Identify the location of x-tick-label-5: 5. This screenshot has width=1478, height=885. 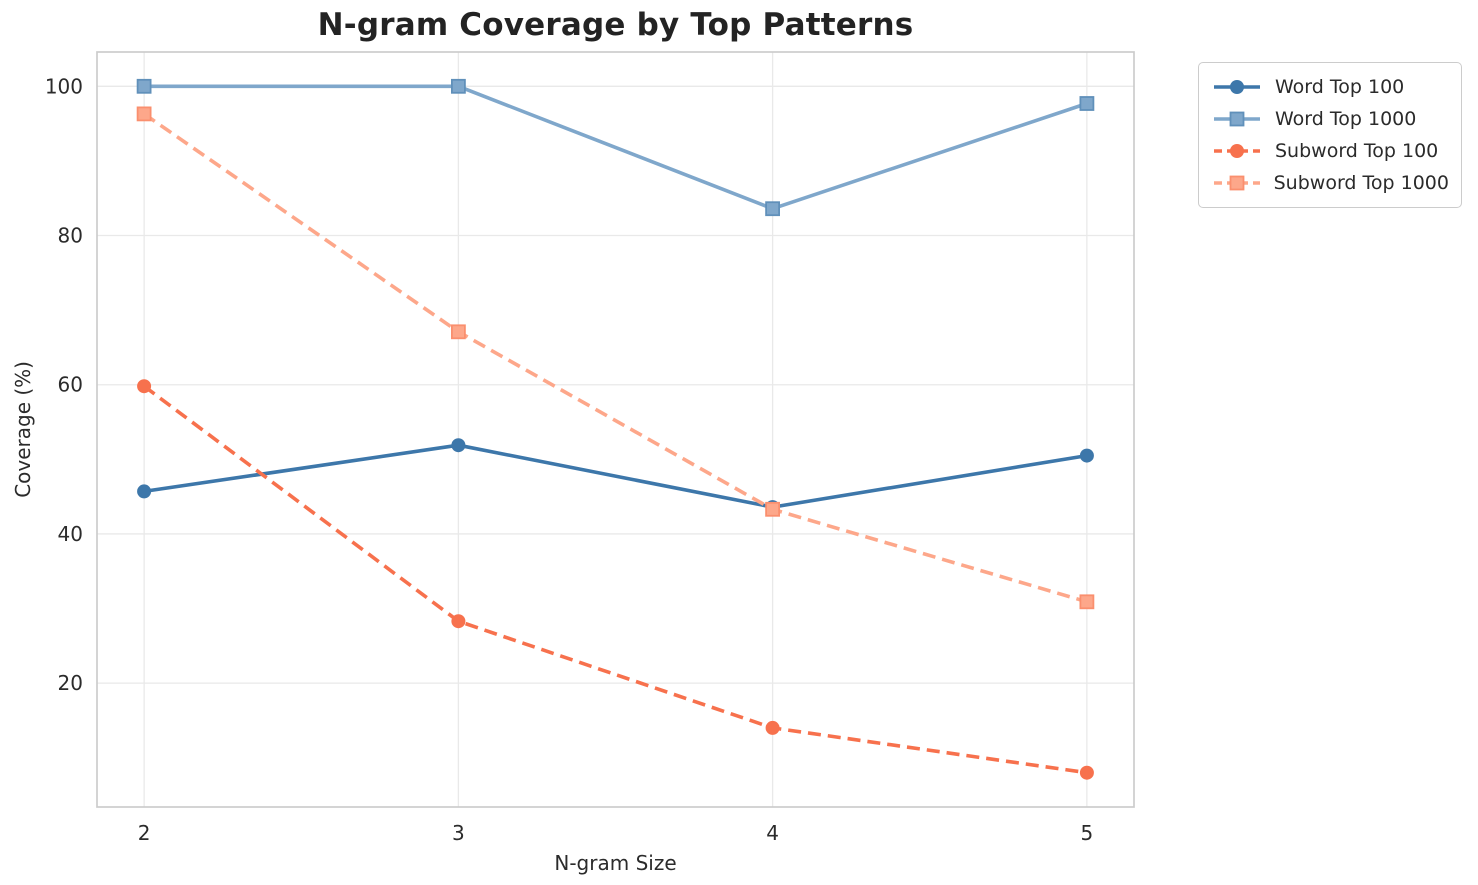
(1086, 833).